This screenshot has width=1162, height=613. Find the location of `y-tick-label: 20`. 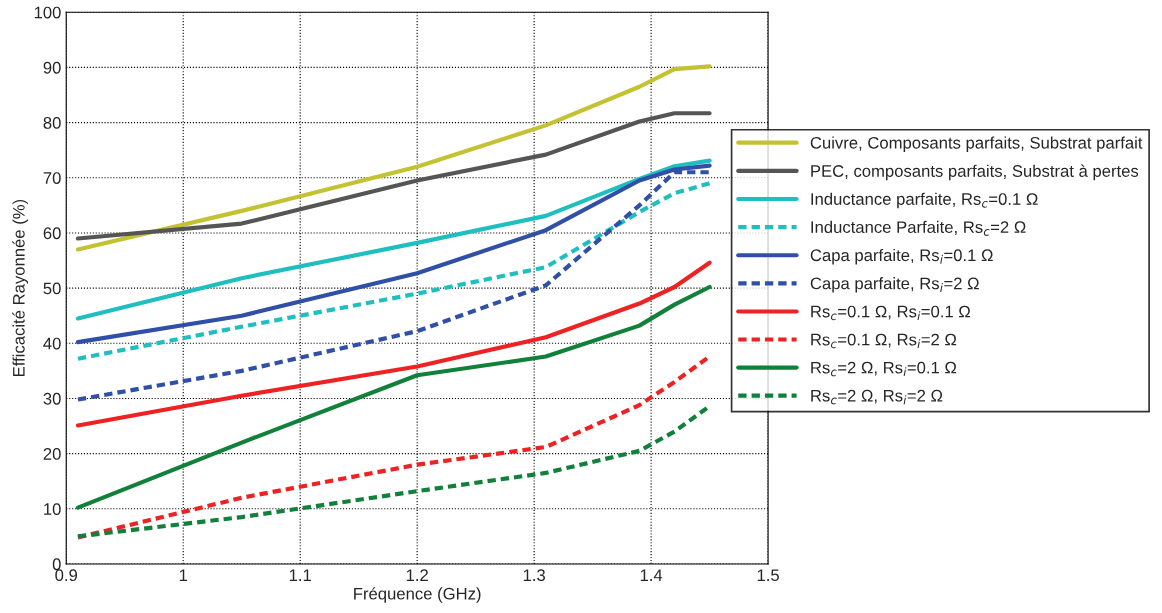

y-tick-label: 20 is located at coordinates (52, 454).